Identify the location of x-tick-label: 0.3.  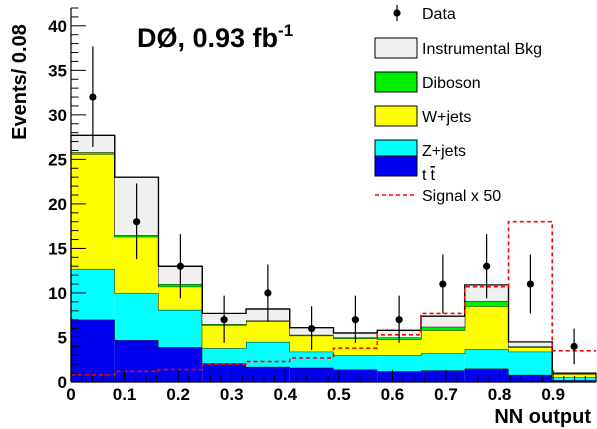
(232, 394).